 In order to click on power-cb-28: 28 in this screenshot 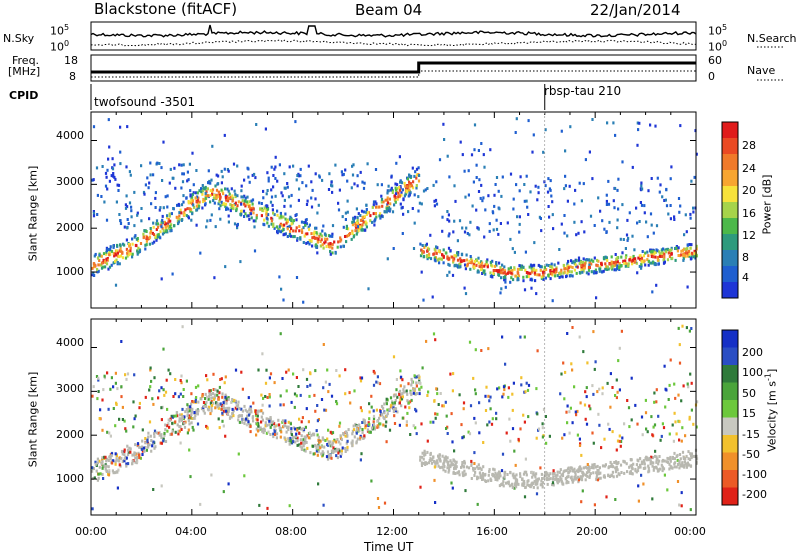, I will do `click(749, 145)`.